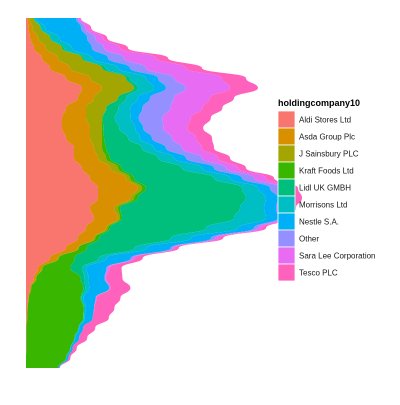 This screenshot has width=400, height=405. I want to click on legend-item-morrisons-ltd: Morrisons Ltd, so click(312, 204).